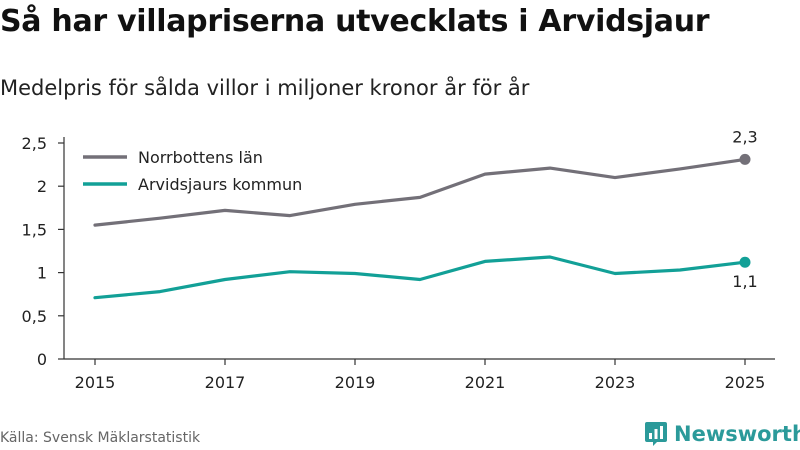  What do you see at coordinates (744, 136) in the screenshot?
I see `end-value-label: 2,3` at bounding box center [744, 136].